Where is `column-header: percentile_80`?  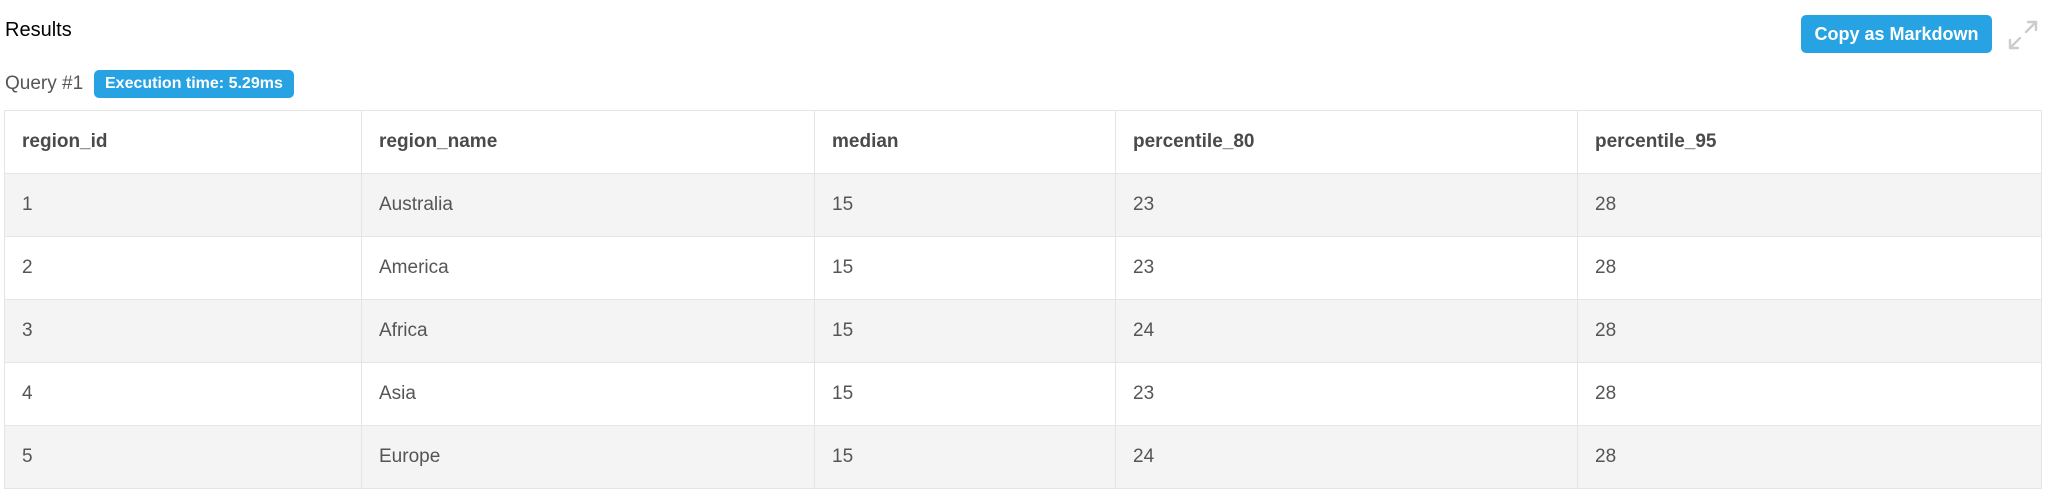 column-header: percentile_80 is located at coordinates (1346, 142).